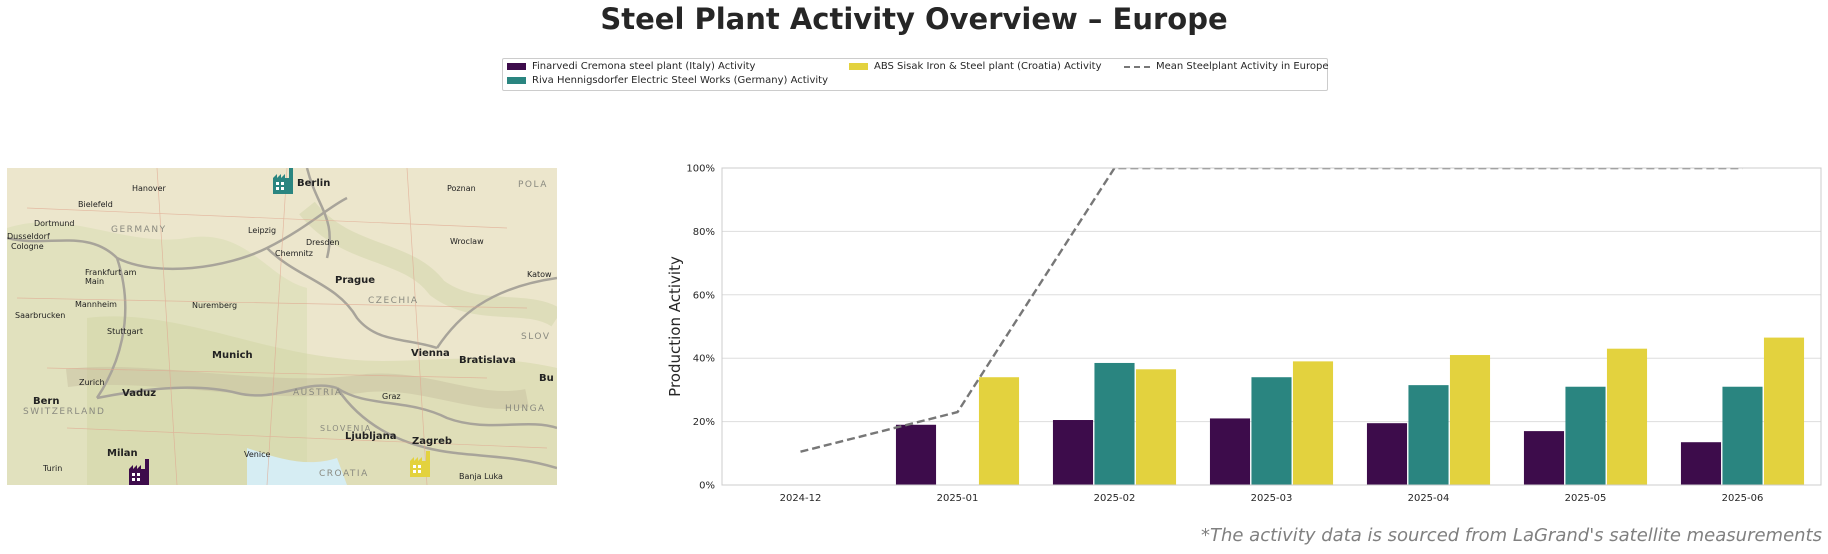  What do you see at coordinates (294, 253) in the screenshot?
I see `map-label-chemnitz: Chemnitz` at bounding box center [294, 253].